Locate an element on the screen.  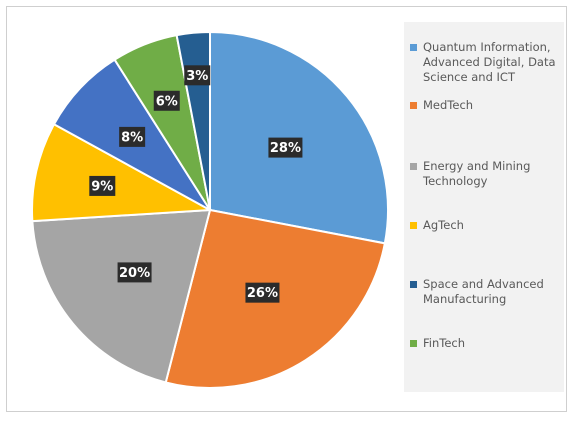
data-label-text: 20% is located at coordinates (134, 273).